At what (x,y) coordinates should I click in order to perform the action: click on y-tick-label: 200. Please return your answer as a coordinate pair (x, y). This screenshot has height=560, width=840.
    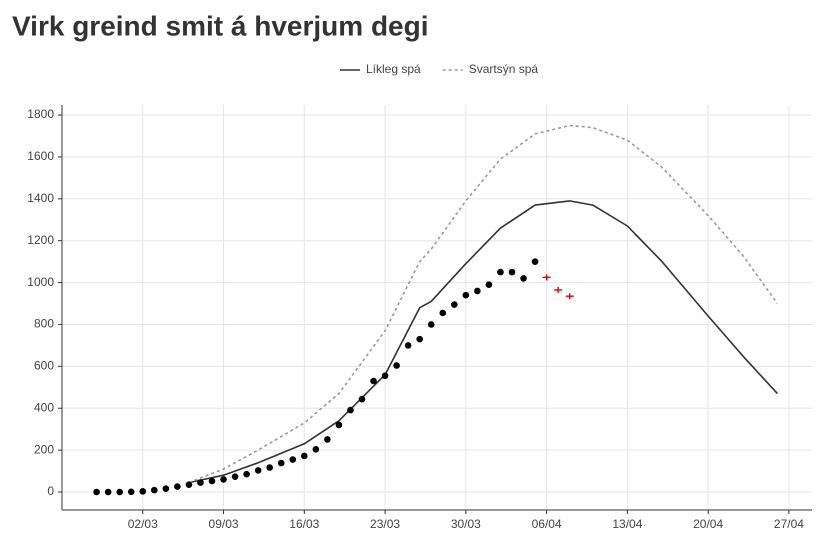
    Looking at the image, I should click on (44, 449).